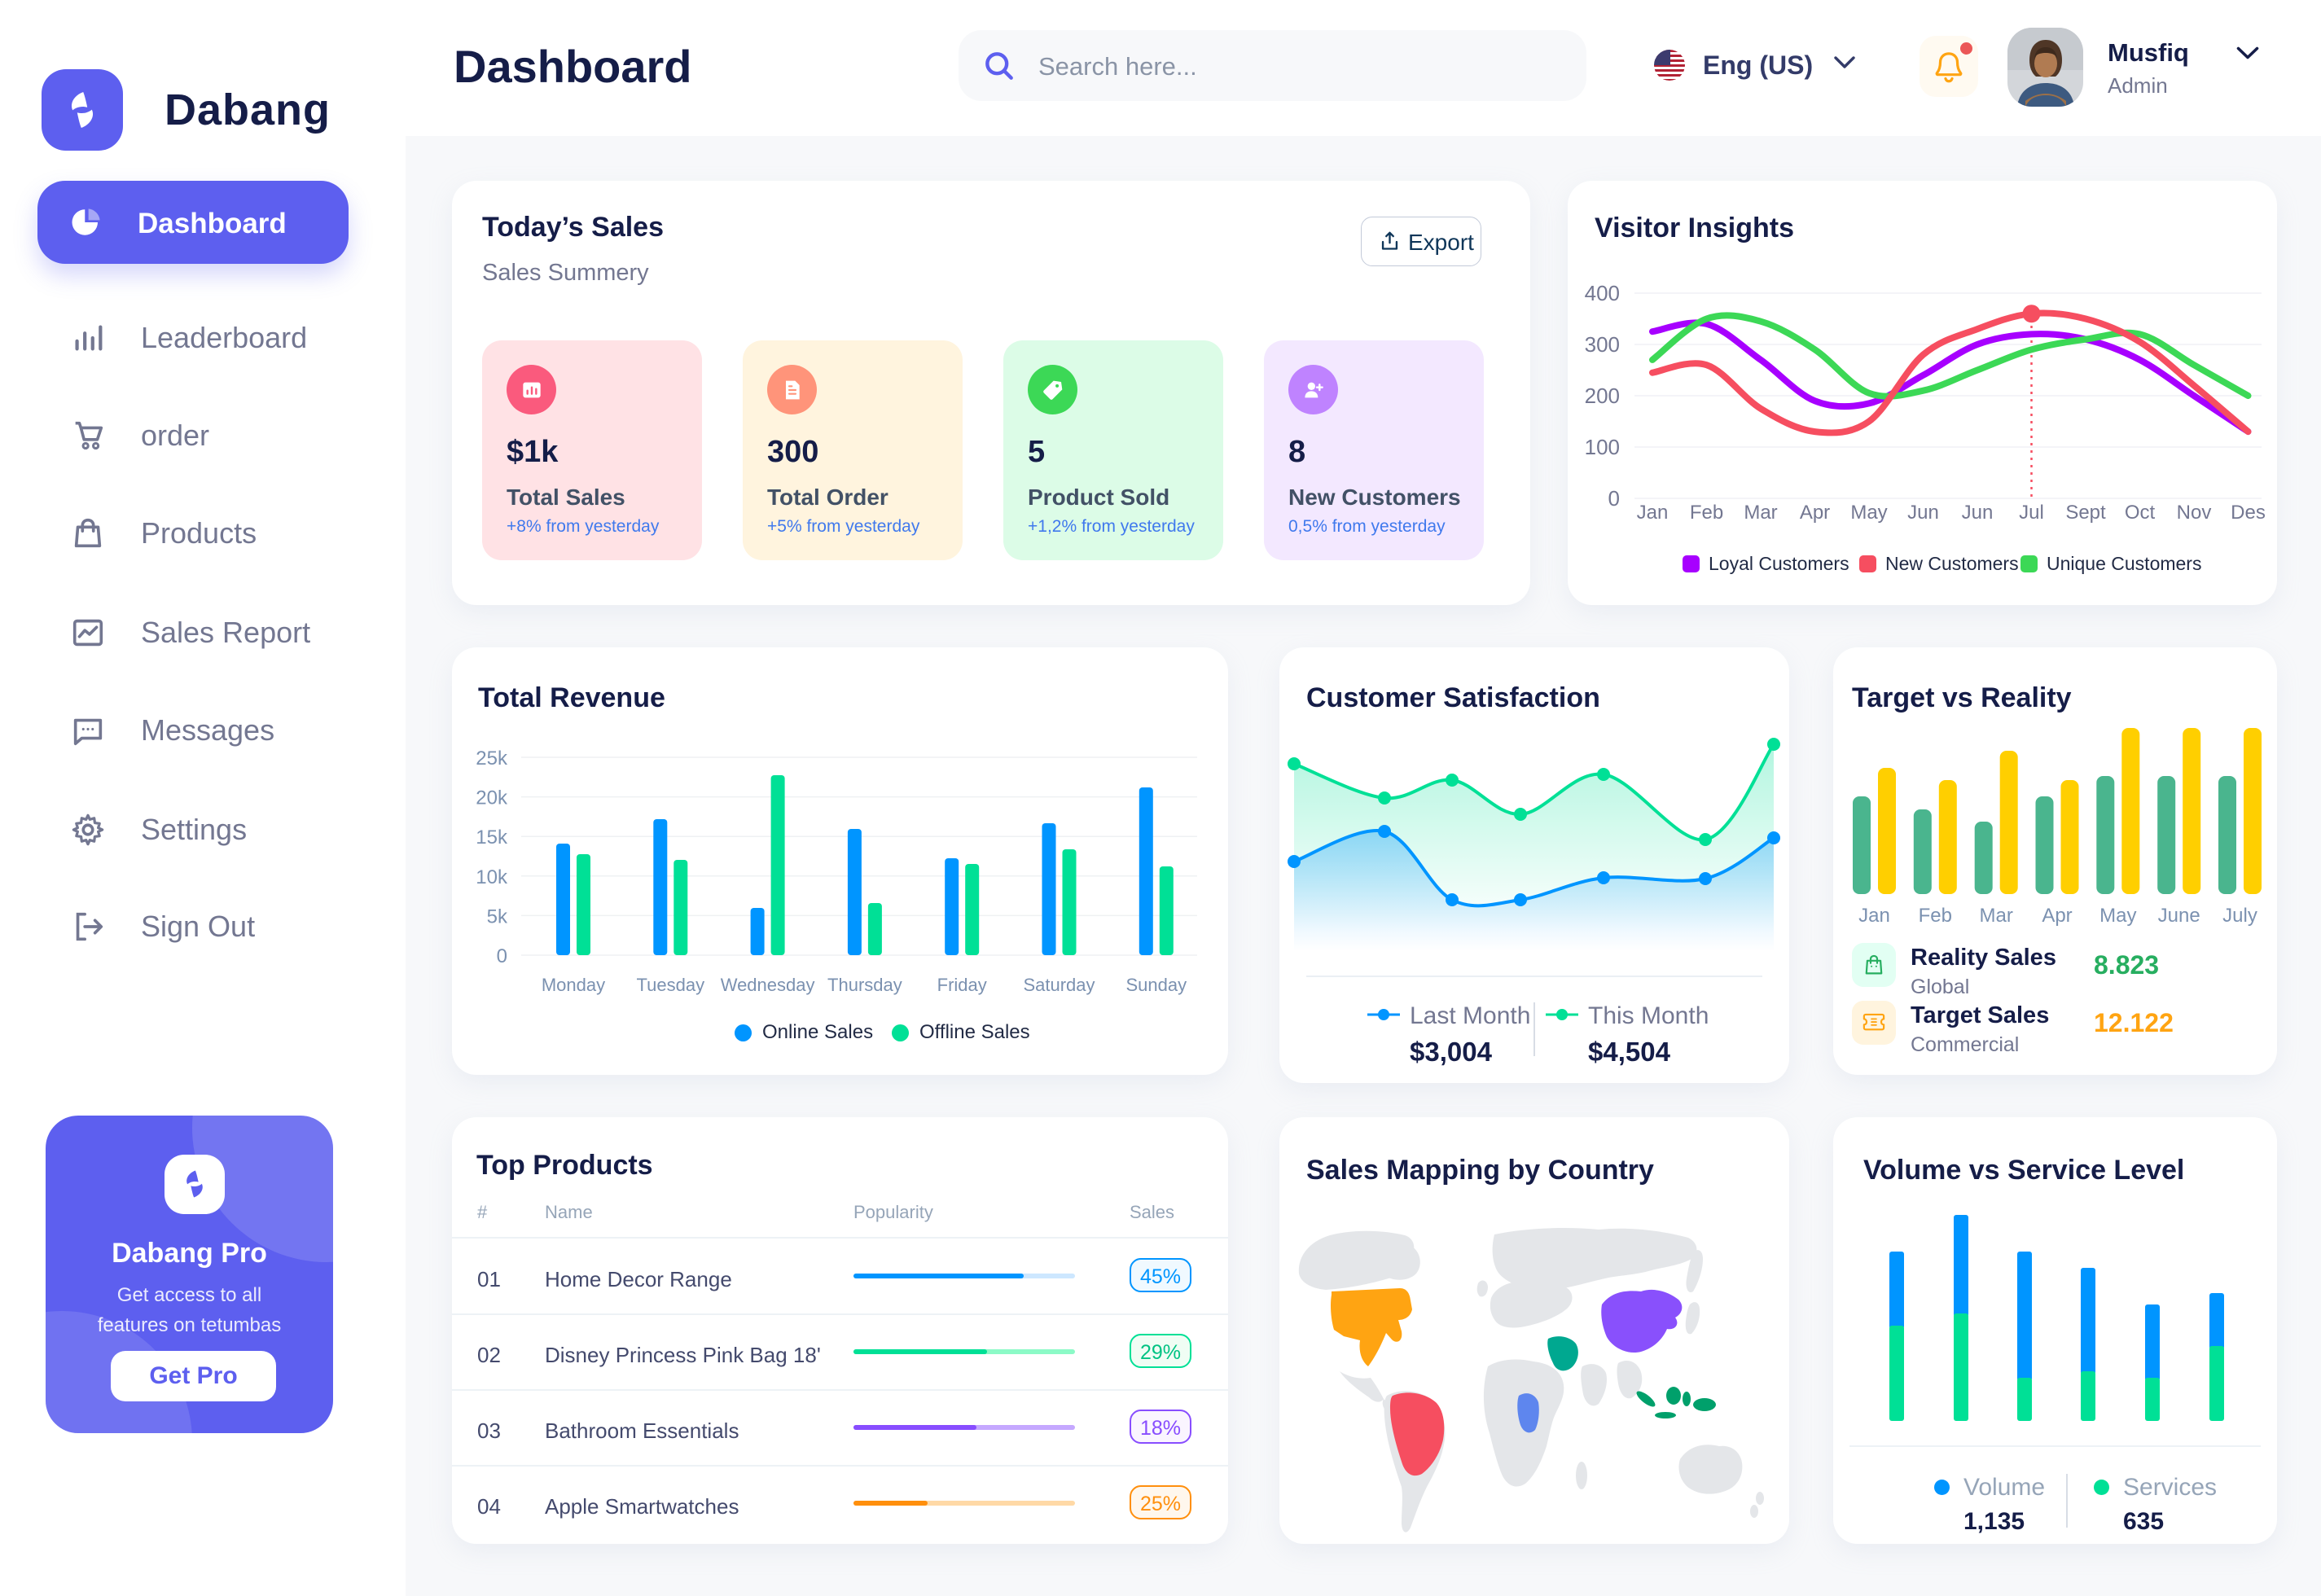 Image resolution: width=2321 pixels, height=1596 pixels. I want to click on svg-text: Wednesday, so click(768, 985).